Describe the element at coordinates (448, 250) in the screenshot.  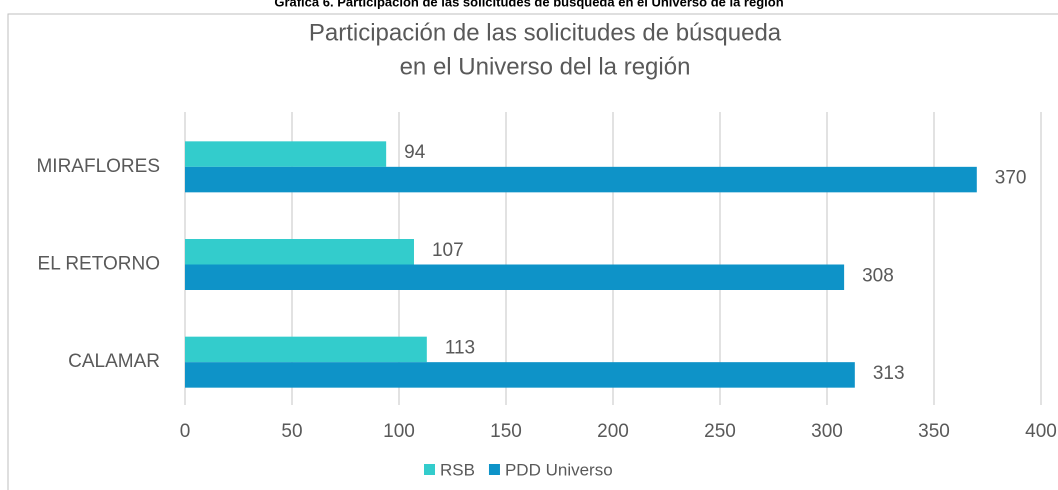
I see `data-label: 107` at that location.